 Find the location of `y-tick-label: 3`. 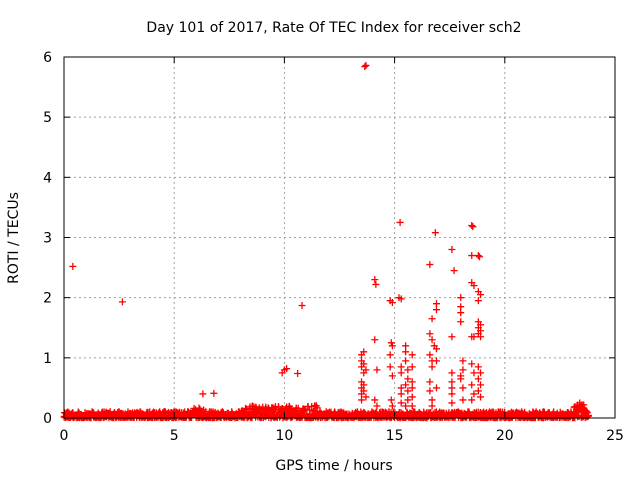

y-tick-label: 3 is located at coordinates (47, 239).